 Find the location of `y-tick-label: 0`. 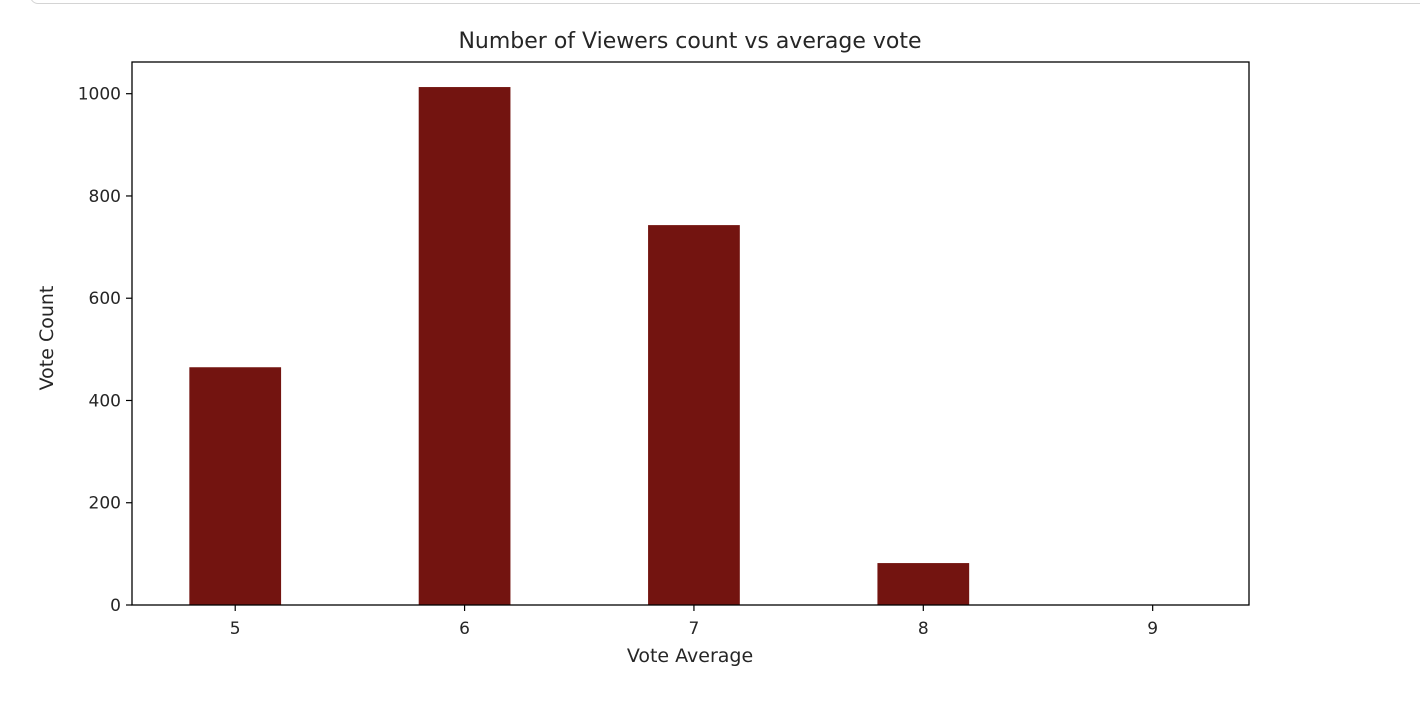

y-tick-label: 0 is located at coordinates (115, 606).